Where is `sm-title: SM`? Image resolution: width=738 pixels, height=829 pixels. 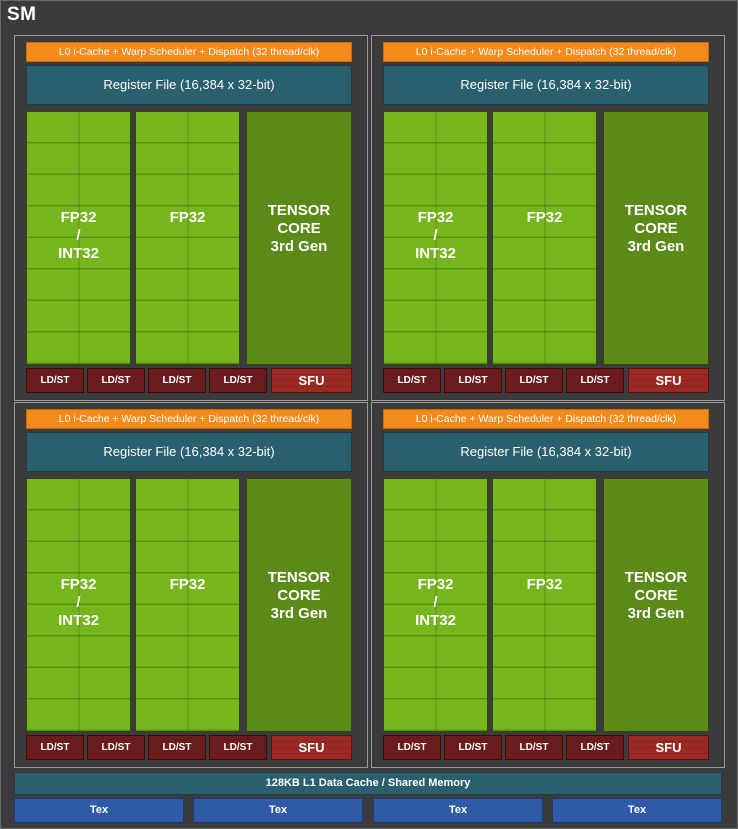 sm-title: SM is located at coordinates (22, 14).